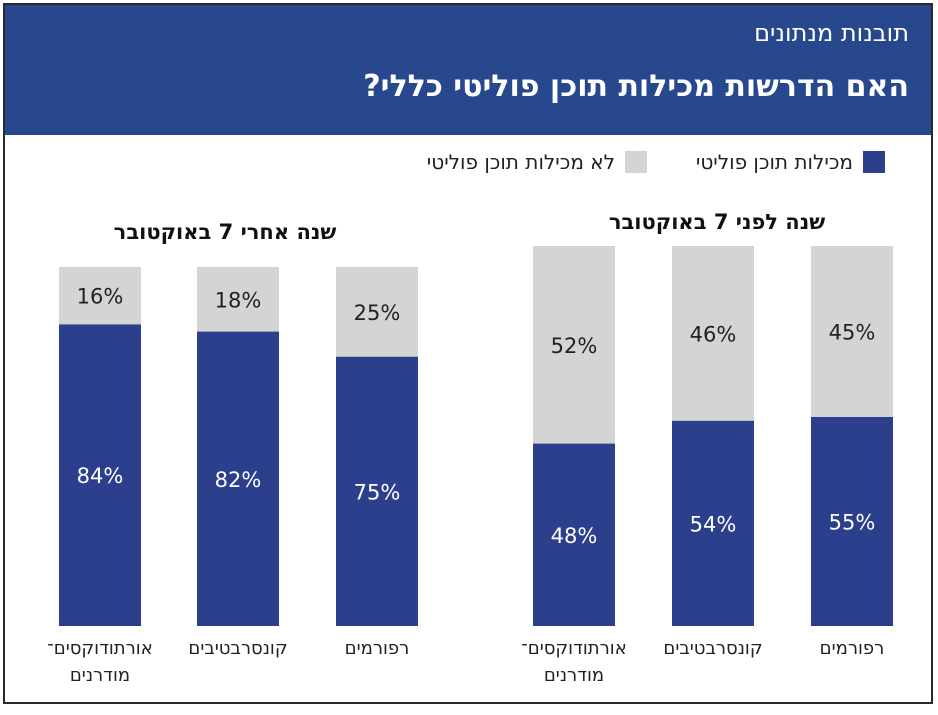 The image size is (938, 715). What do you see at coordinates (831, 33) in the screenshot?
I see `kicker-text: תובנות מנתונים` at bounding box center [831, 33].